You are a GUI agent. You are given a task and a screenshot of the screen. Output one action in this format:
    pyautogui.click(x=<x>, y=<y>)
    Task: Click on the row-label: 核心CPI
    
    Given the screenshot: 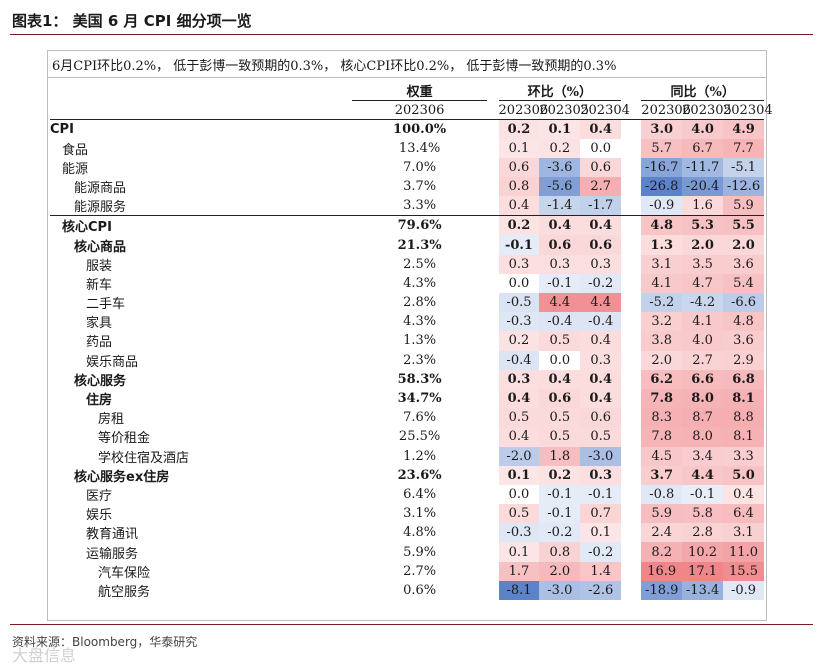 What is the action you would take?
    pyautogui.click(x=201, y=225)
    